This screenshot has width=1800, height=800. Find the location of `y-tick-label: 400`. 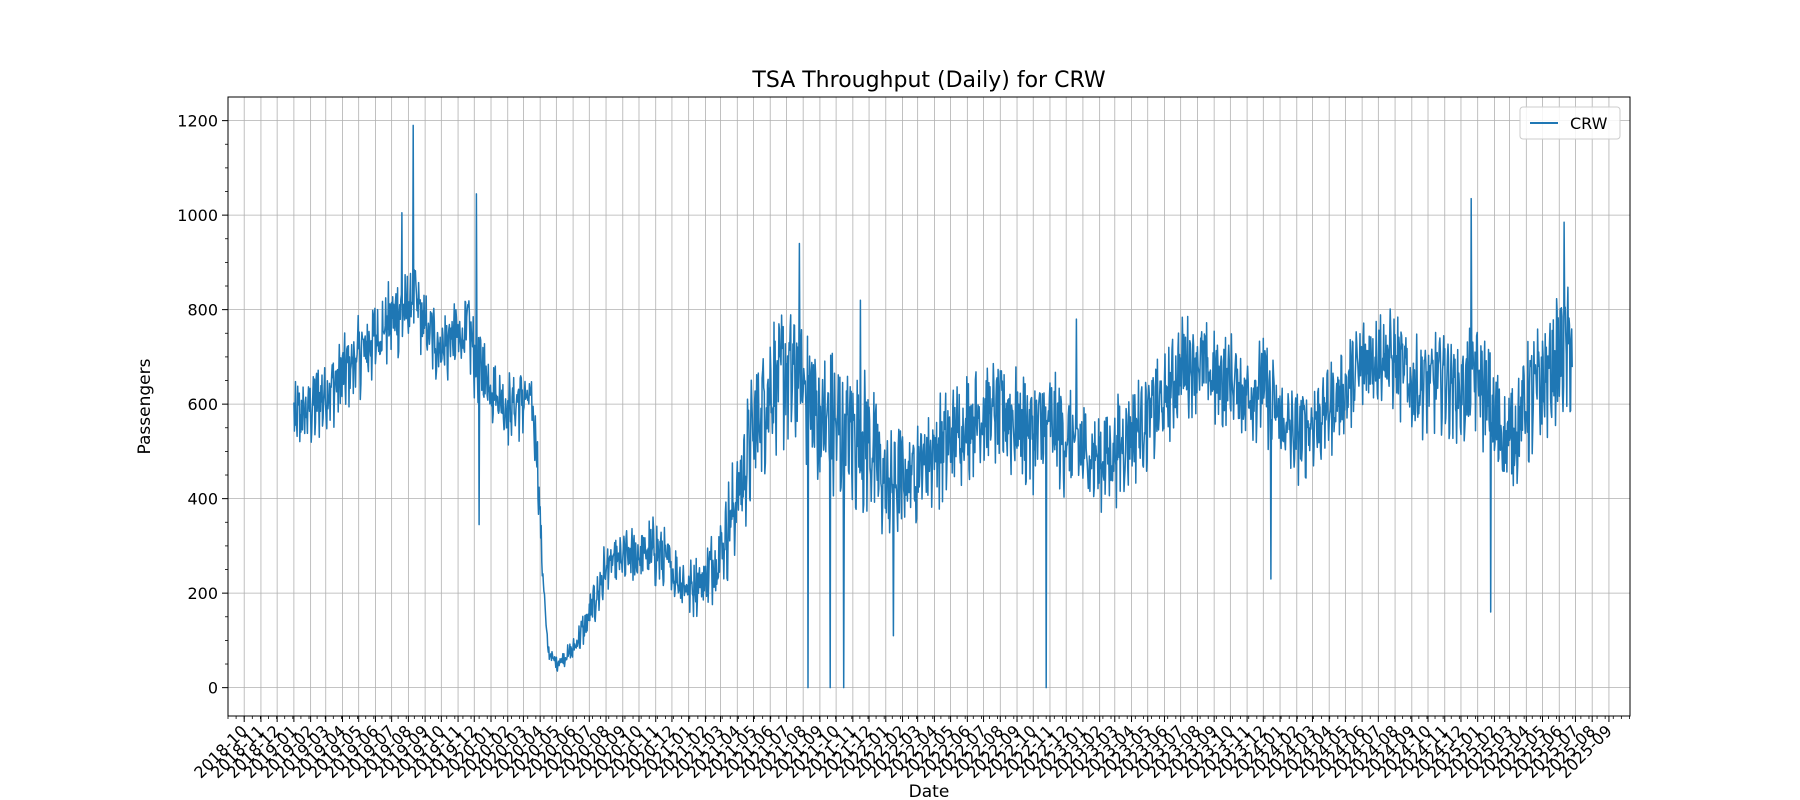

y-tick-label: 400 is located at coordinates (202, 499).